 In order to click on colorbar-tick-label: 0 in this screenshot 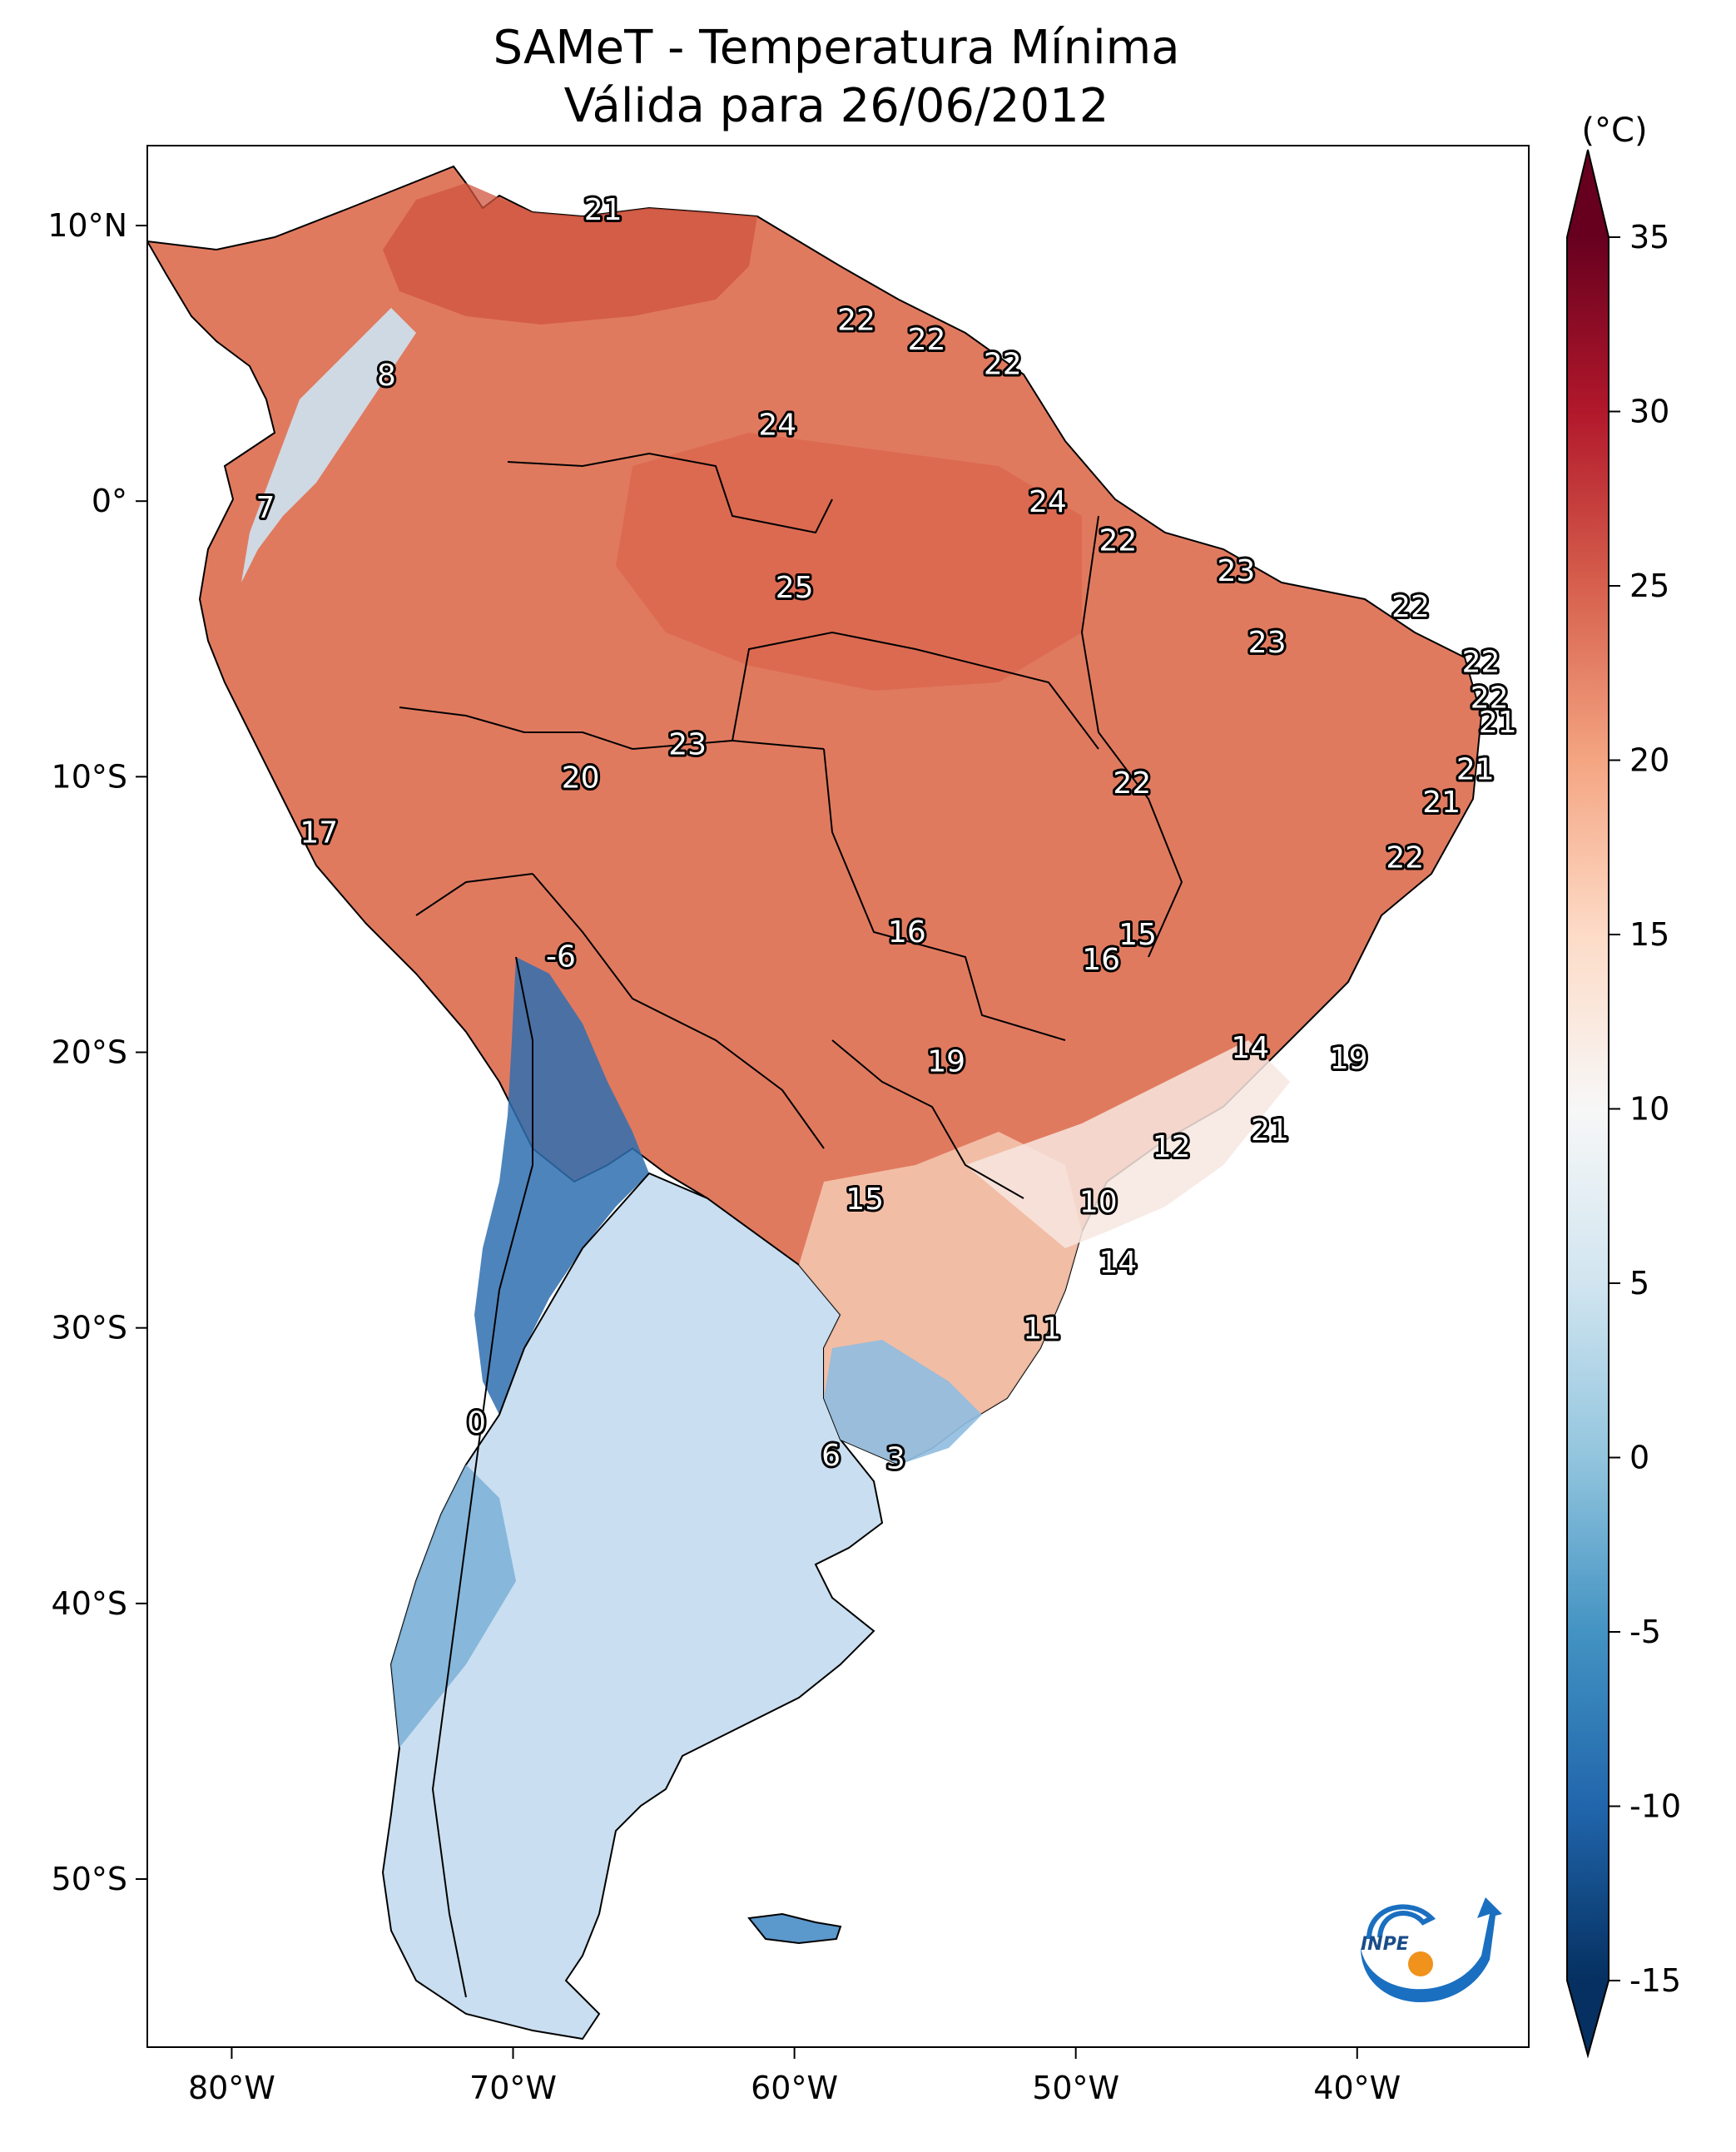, I will do `click(1639, 1458)`.